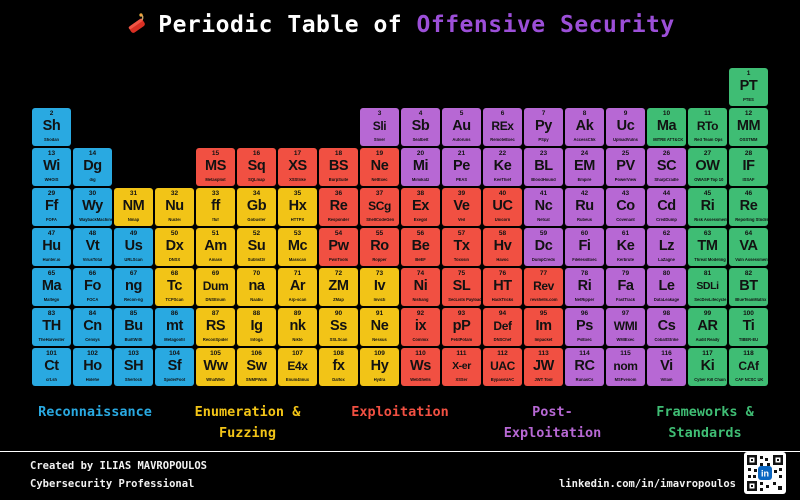 Image resolution: width=800 pixels, height=500 pixels. Describe the element at coordinates (174, 353) in the screenshot. I see `element-number: 104` at that location.